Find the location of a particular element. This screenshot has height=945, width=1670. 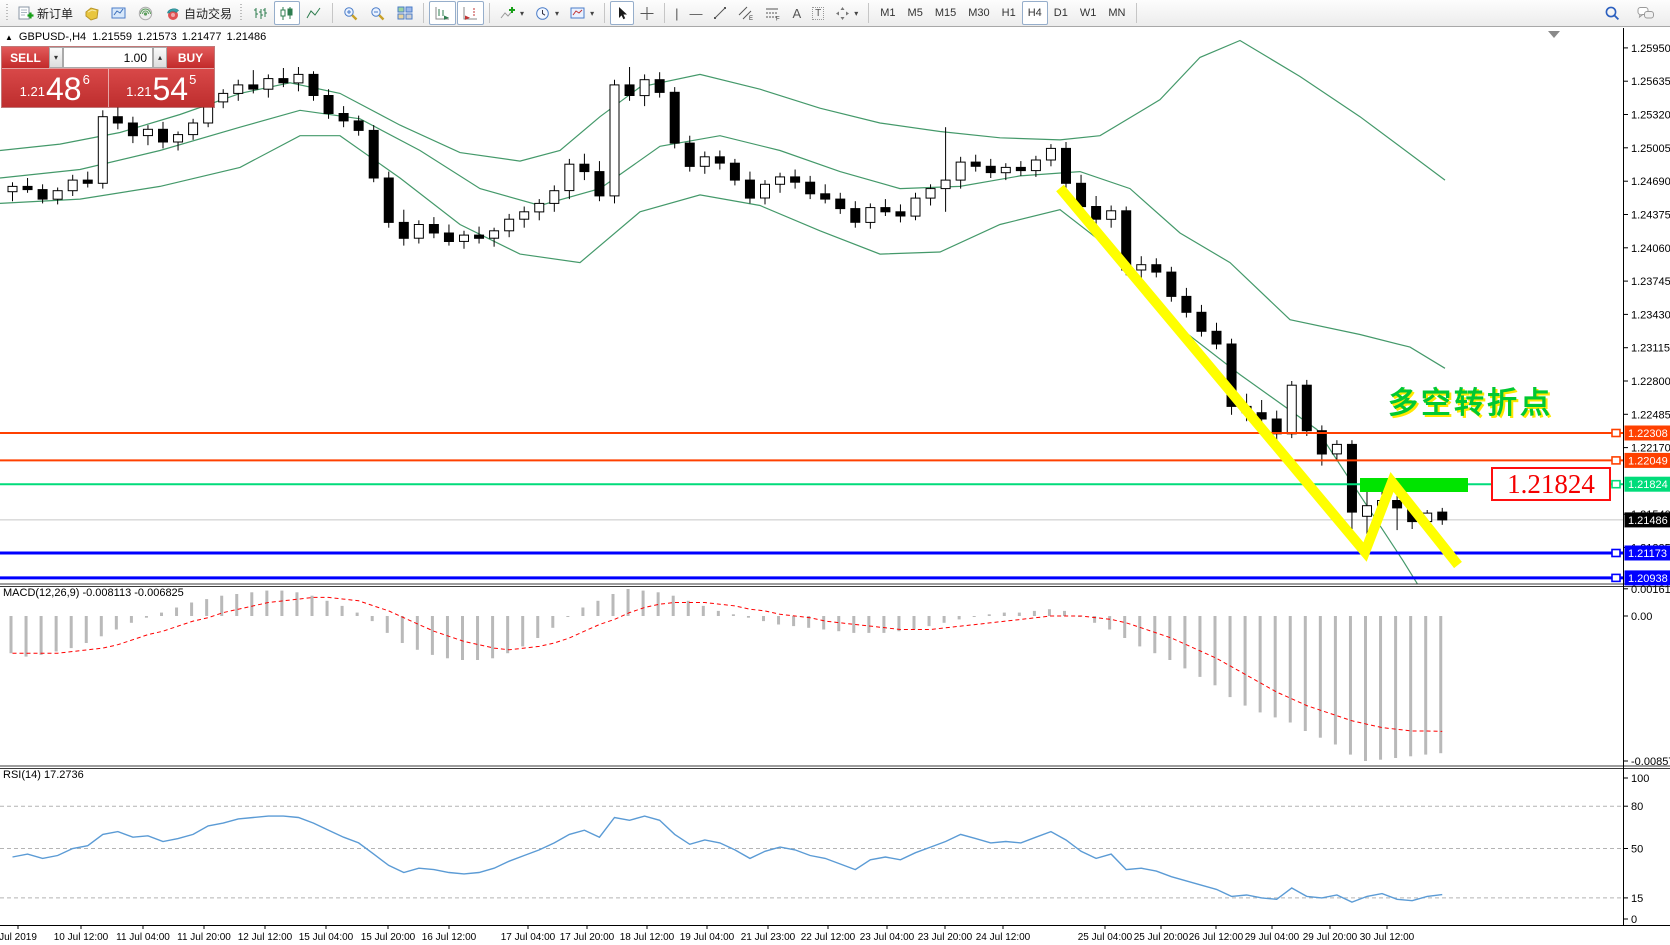

candlestick-chart-icon is located at coordinates (286, 13).